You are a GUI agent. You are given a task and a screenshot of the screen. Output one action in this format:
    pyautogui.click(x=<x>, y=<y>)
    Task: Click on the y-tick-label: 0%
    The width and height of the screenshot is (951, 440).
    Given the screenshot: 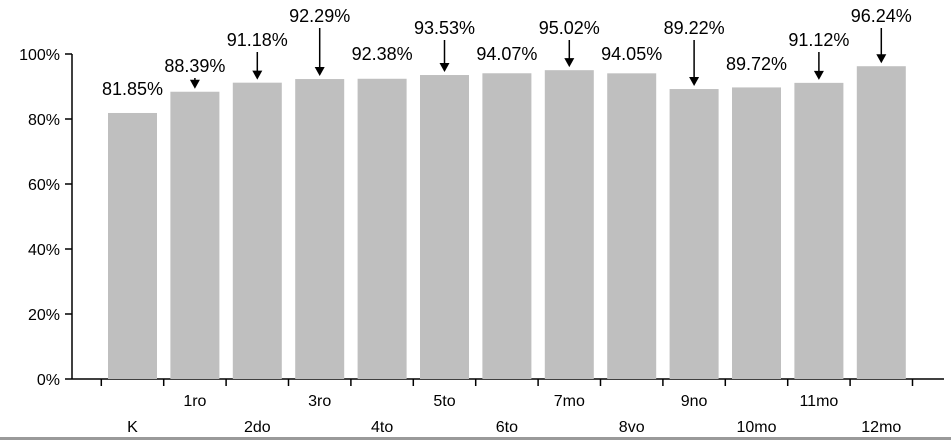 What is the action you would take?
    pyautogui.click(x=48, y=380)
    